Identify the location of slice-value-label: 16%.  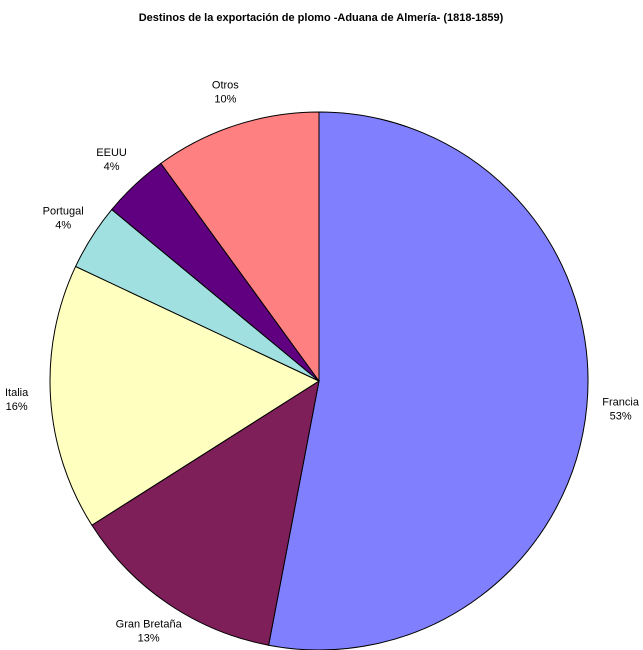
(17, 407).